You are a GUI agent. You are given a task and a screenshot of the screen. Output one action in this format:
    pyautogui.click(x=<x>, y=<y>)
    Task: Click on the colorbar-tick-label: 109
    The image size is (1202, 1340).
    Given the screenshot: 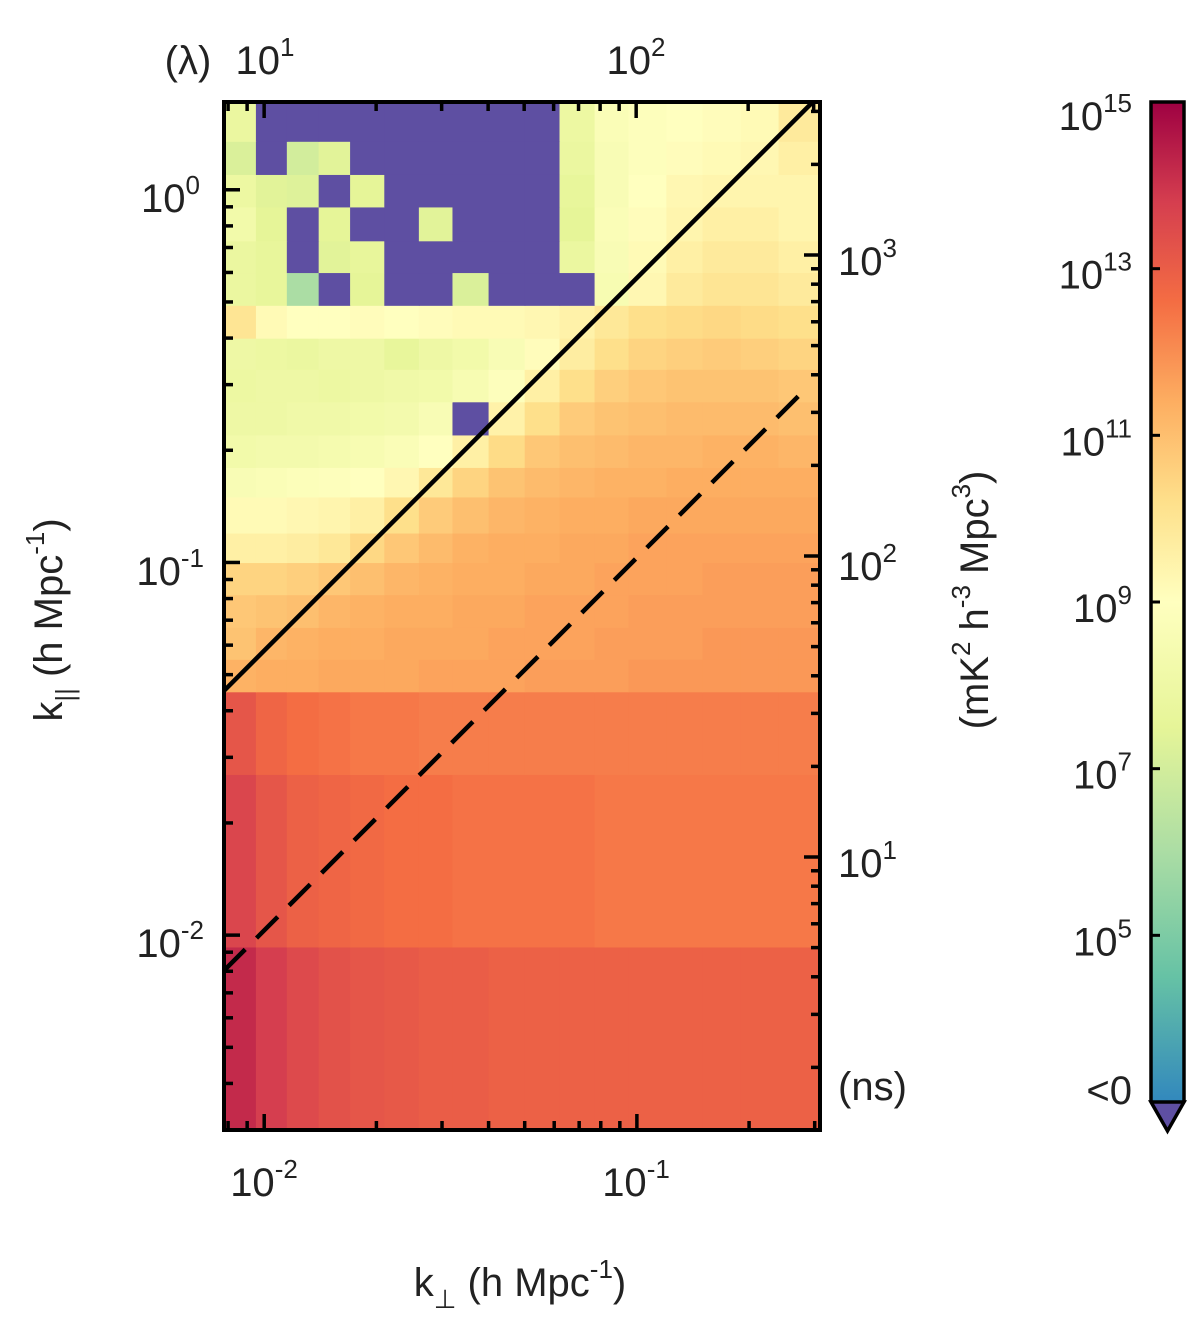 What is the action you would take?
    pyautogui.click(x=1102, y=605)
    